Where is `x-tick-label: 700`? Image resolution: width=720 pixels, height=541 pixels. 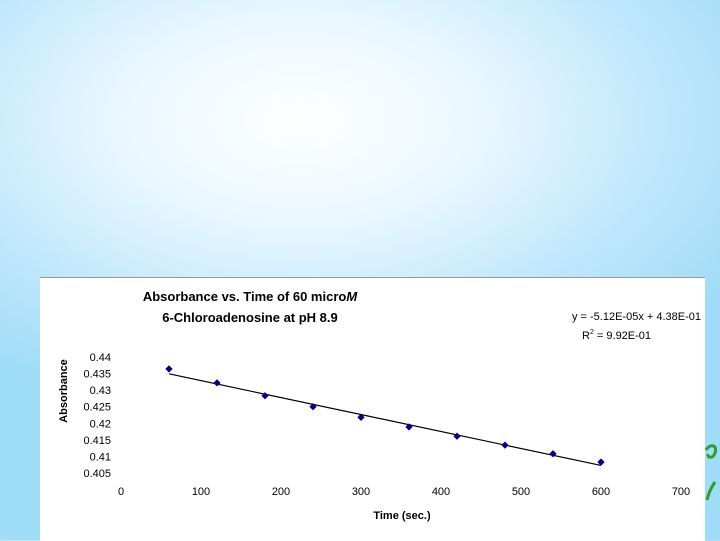
x-tick-label: 700 is located at coordinates (681, 492).